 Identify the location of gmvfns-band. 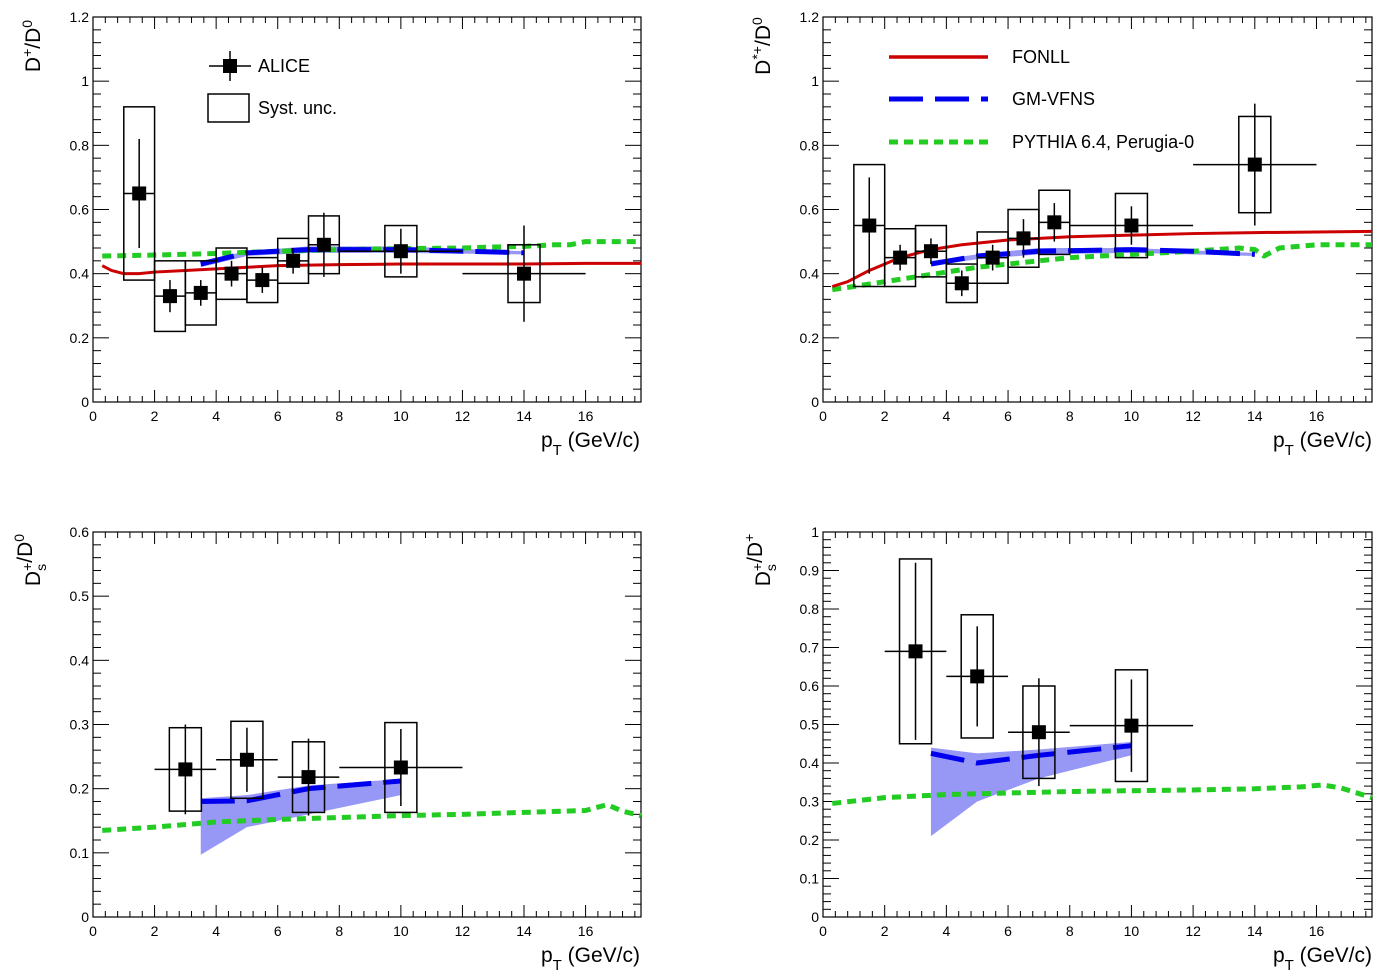
(1031, 789).